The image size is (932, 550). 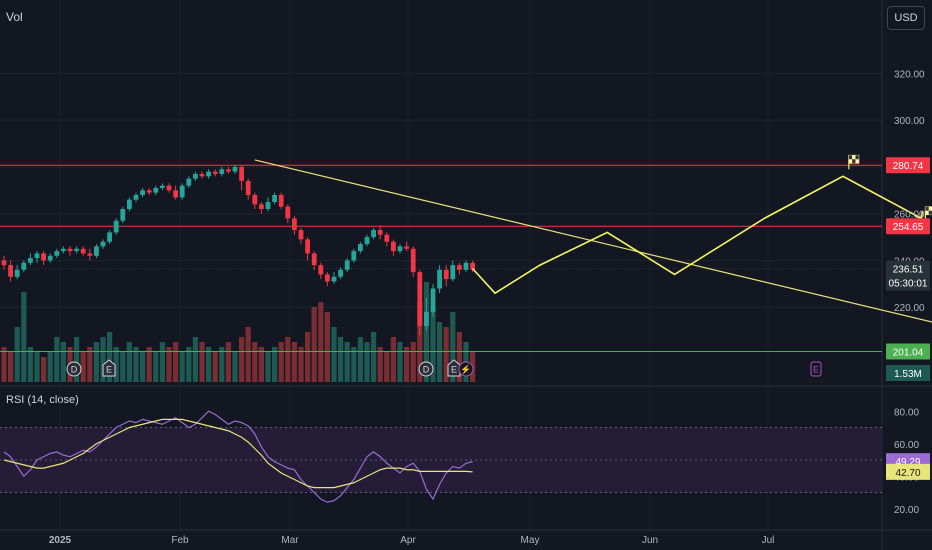 I want to click on volume-value: 1.53M, so click(x=908, y=374).